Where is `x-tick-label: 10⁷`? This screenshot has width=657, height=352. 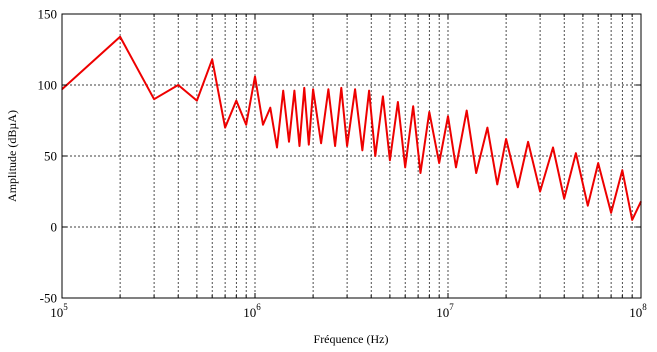
x-tick-label: 10⁷ is located at coordinates (445, 311).